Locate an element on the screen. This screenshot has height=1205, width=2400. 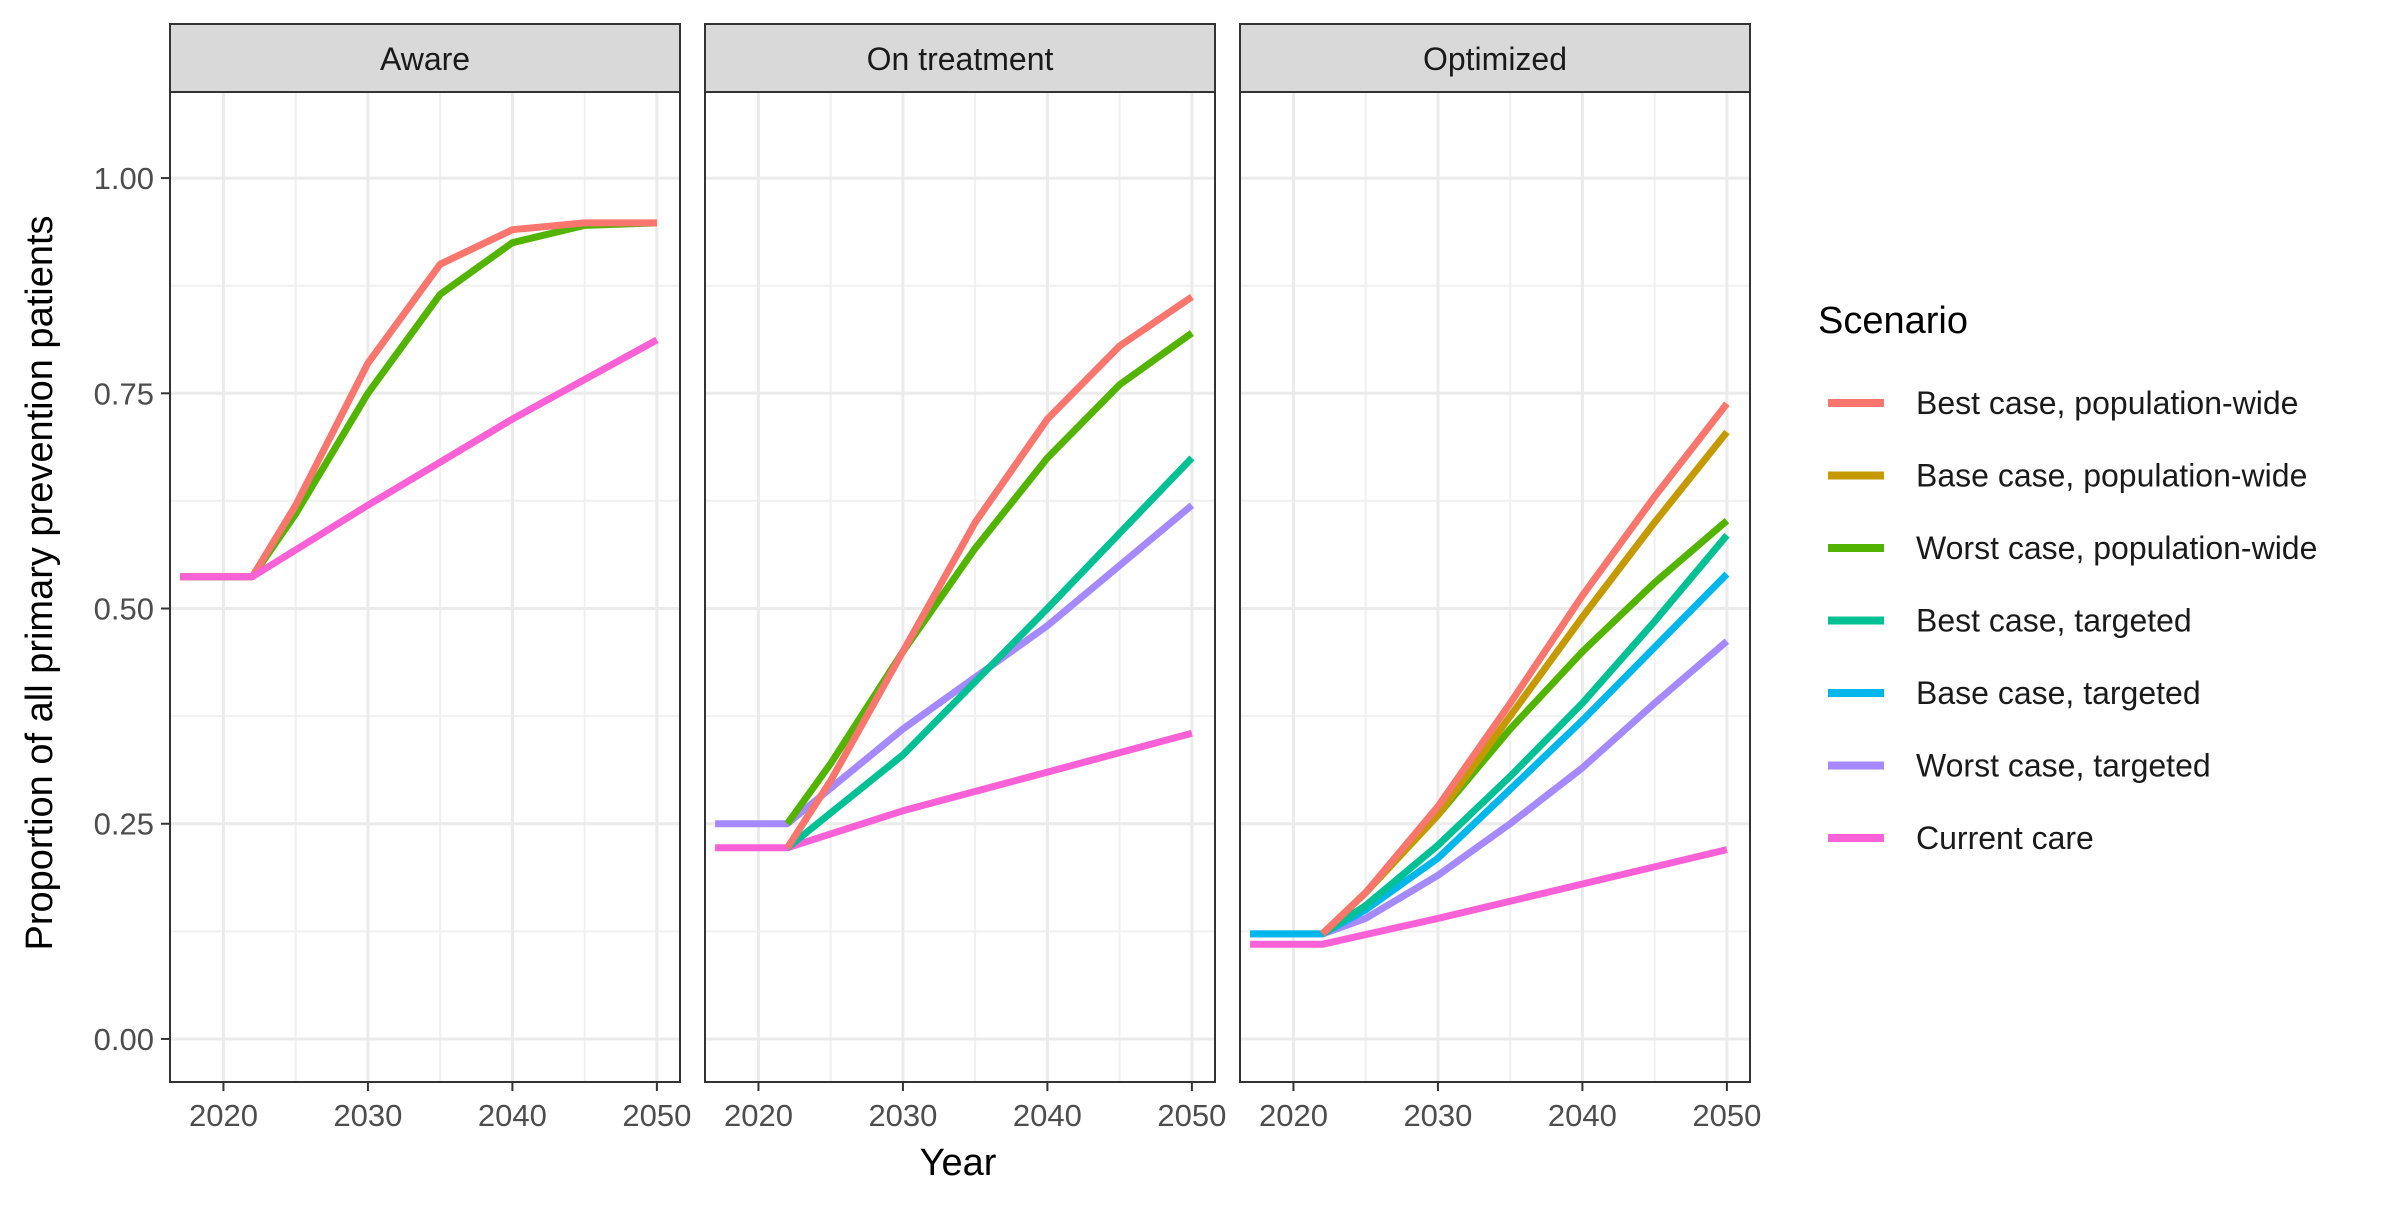
facet-label: Optimized is located at coordinates (1495, 59).